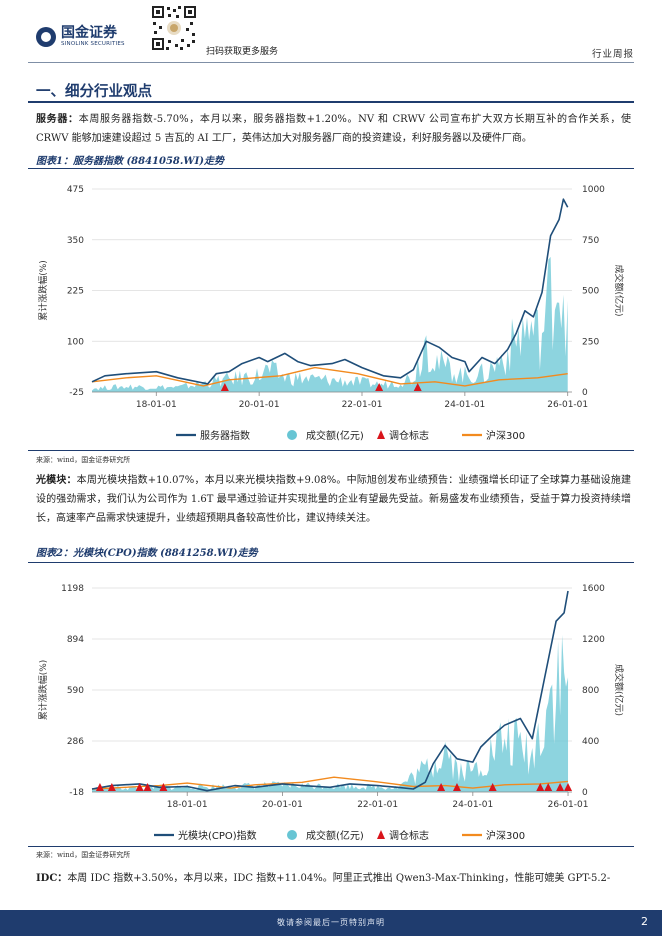  I want to click on chart1-legend-index: 服务器指数, so click(213, 435).